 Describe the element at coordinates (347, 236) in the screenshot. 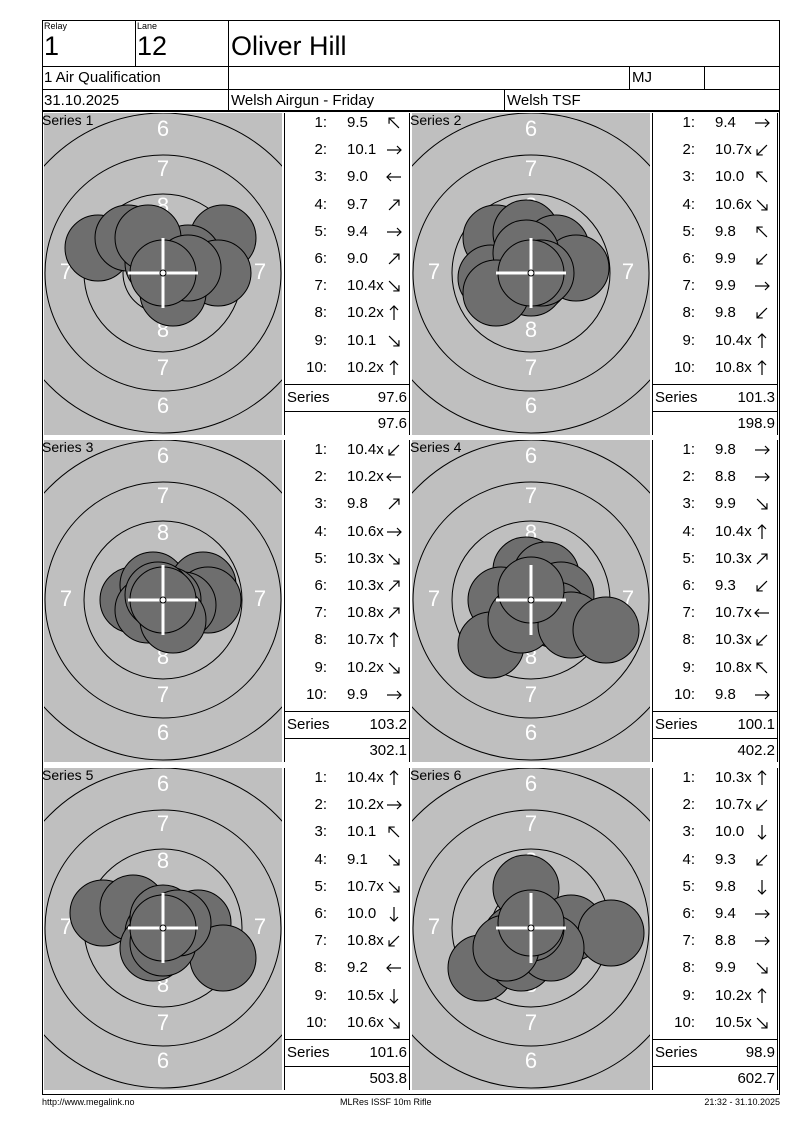

I see `shot-row: 5: 9.4` at that location.